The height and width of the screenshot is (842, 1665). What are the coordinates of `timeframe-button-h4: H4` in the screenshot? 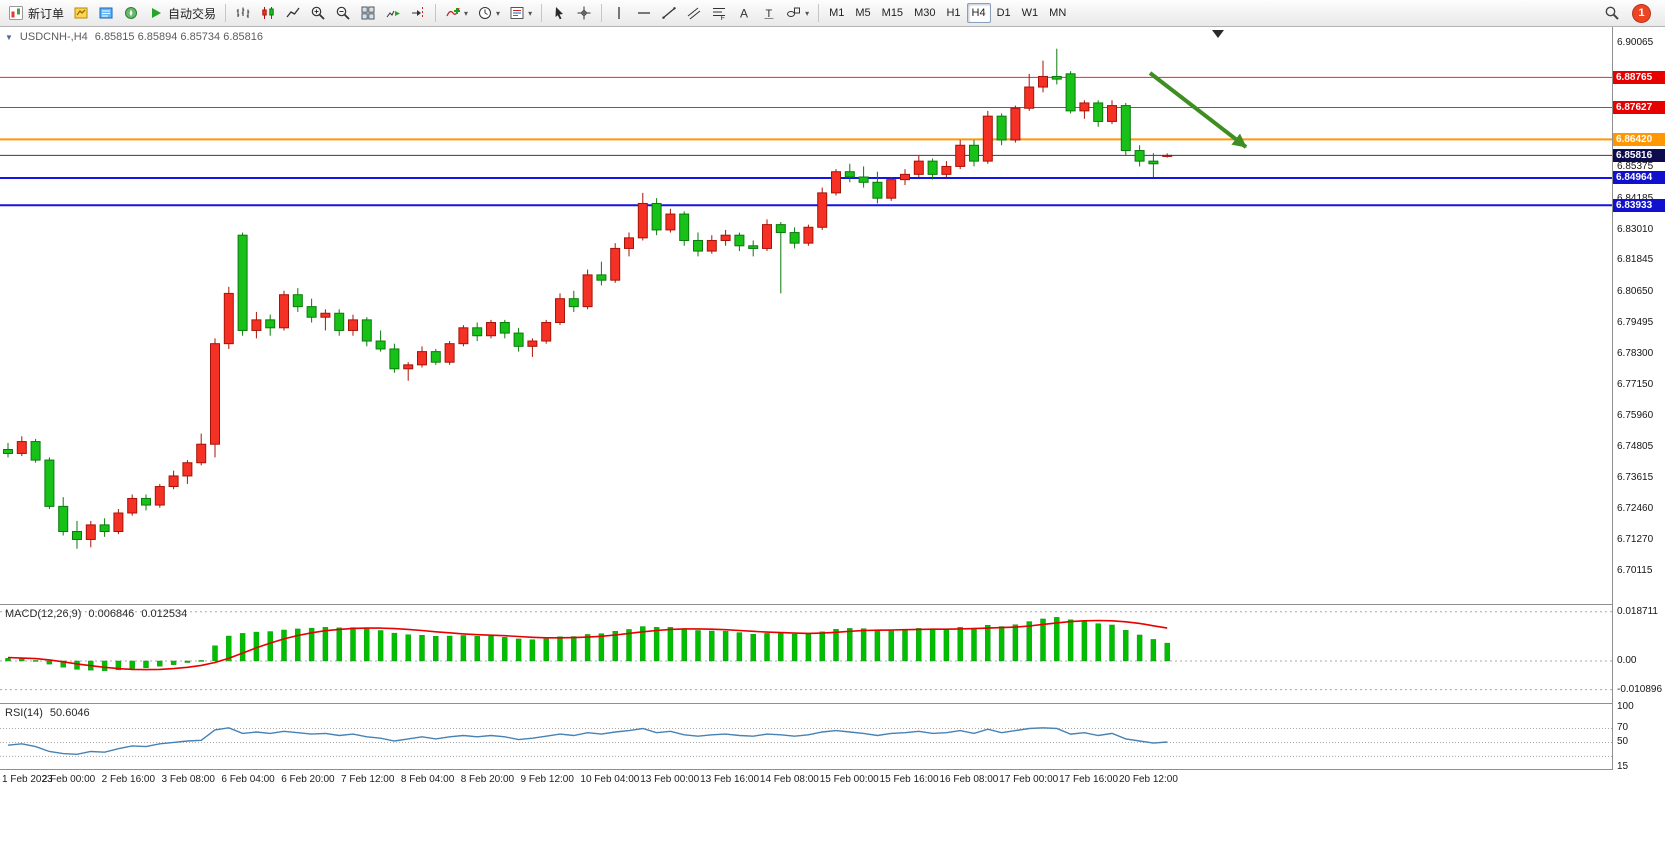 It's located at (978, 13).